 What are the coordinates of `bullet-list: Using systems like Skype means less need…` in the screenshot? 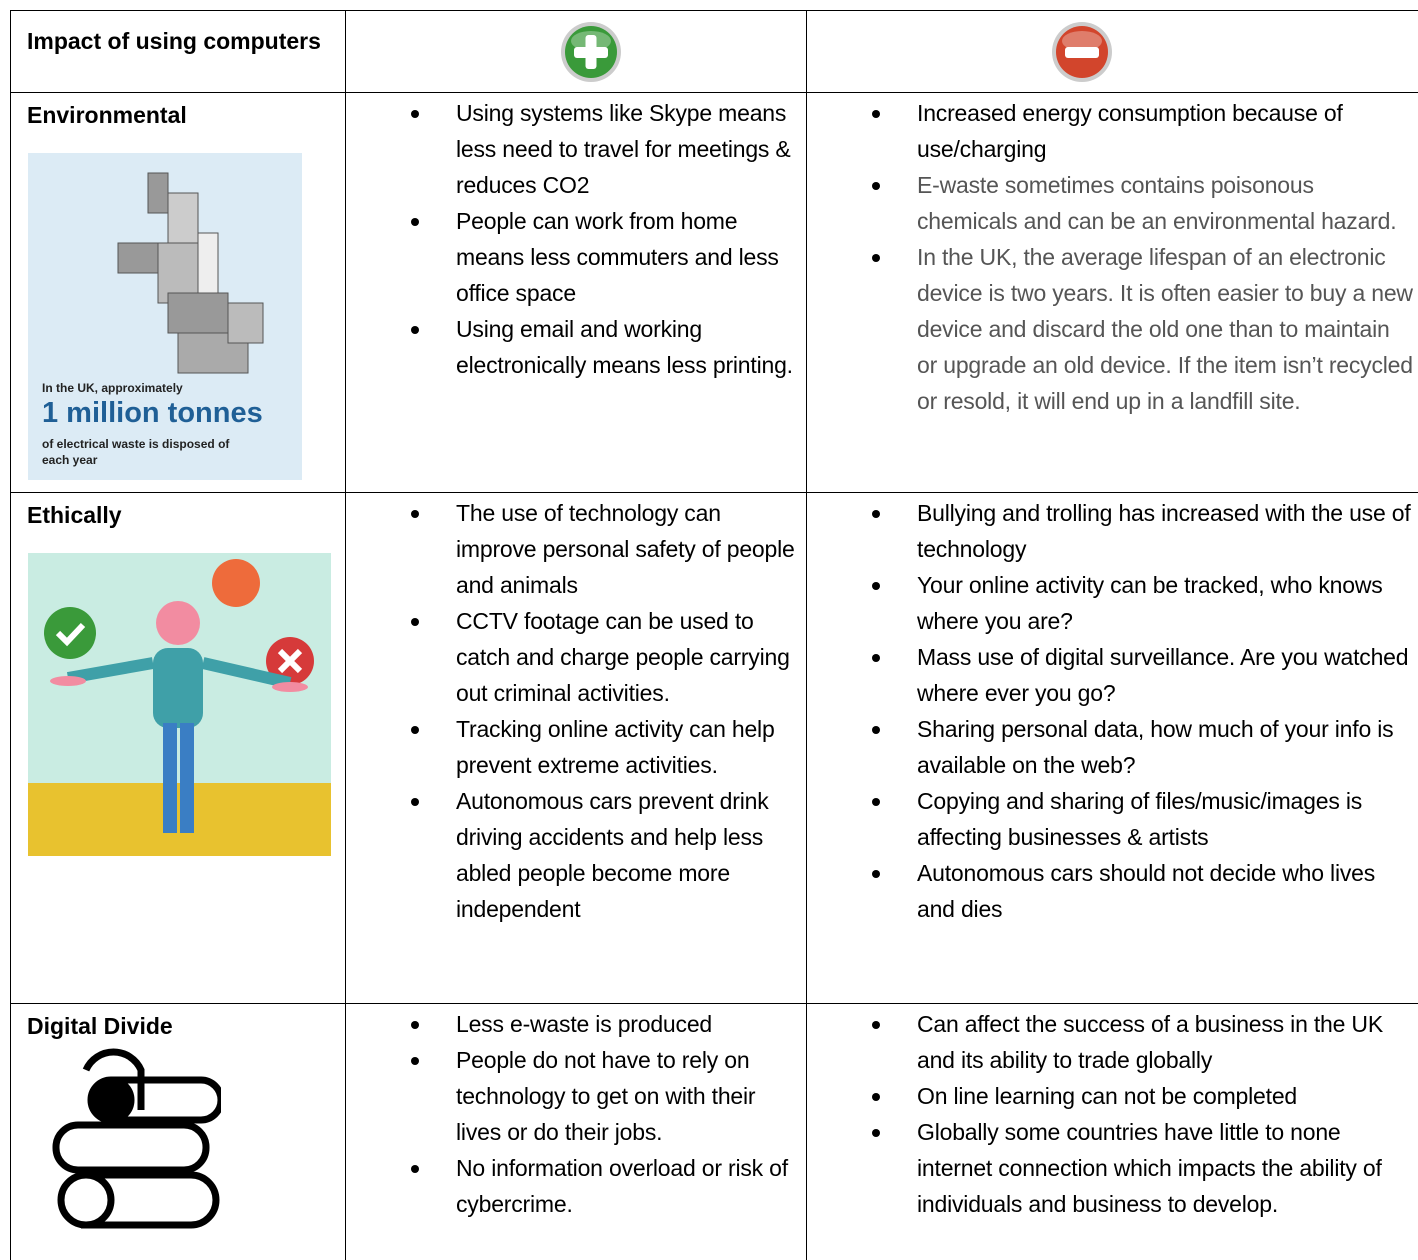 It's located at (605, 239).